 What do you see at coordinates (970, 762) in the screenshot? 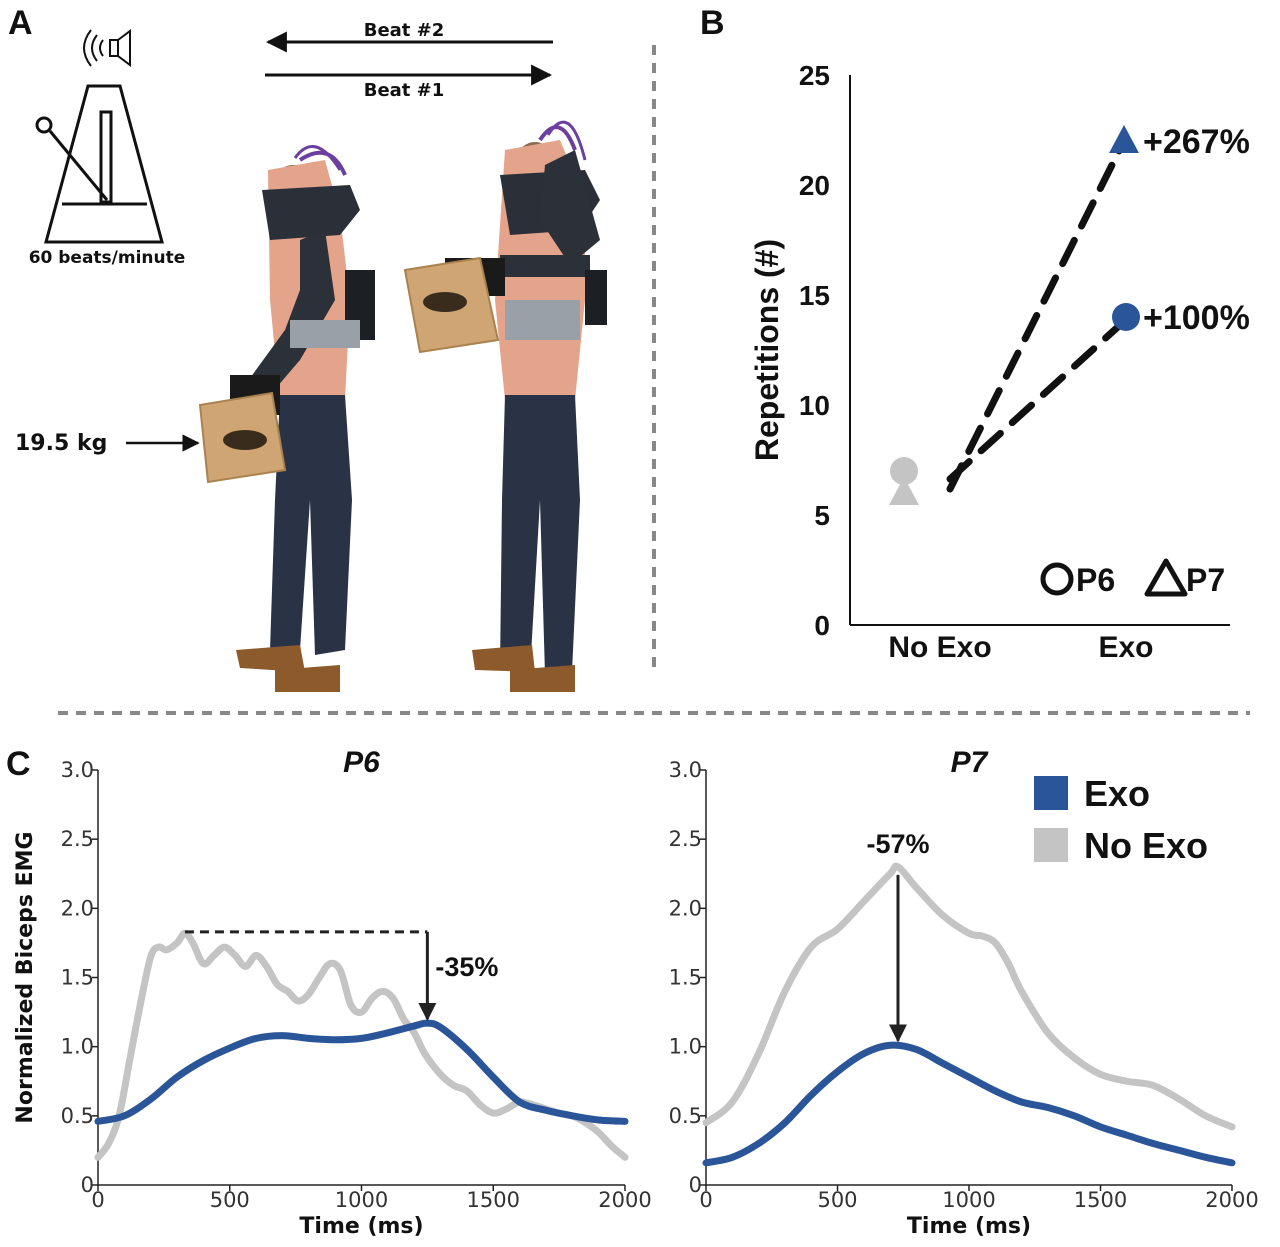
I see `chart-title: P7` at bounding box center [970, 762].